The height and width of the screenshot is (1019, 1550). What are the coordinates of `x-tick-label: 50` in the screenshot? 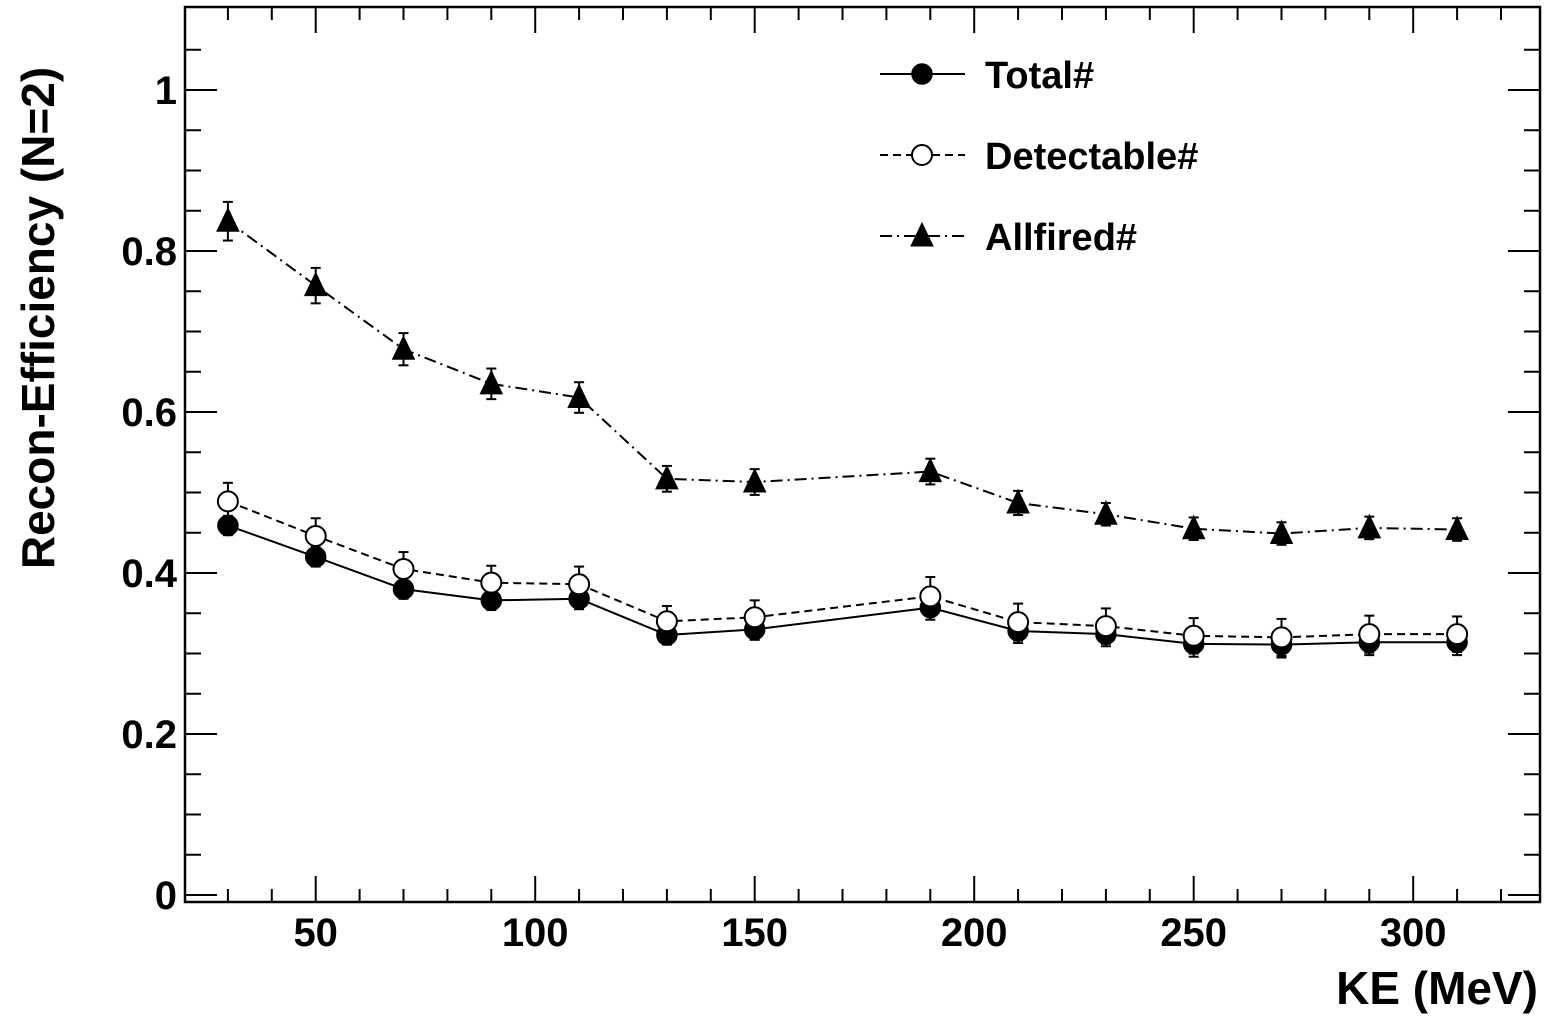 It's located at (315, 933).